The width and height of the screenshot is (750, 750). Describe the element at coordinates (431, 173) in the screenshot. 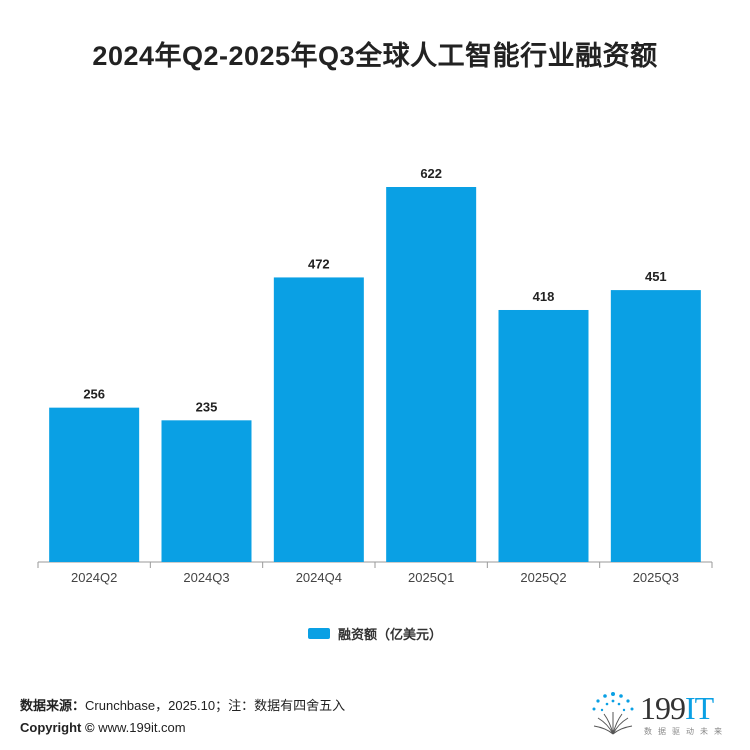

I see `data-label-2025Q1: 622` at that location.